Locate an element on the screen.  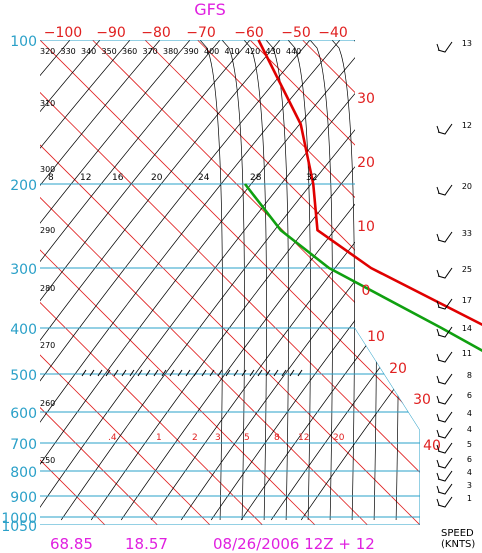
chart-right-border is located at coordinates (387, 426).